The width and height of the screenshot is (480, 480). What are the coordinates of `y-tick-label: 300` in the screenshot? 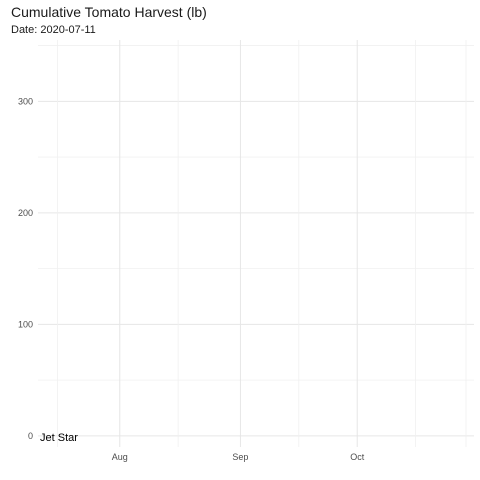 It's located at (25, 101).